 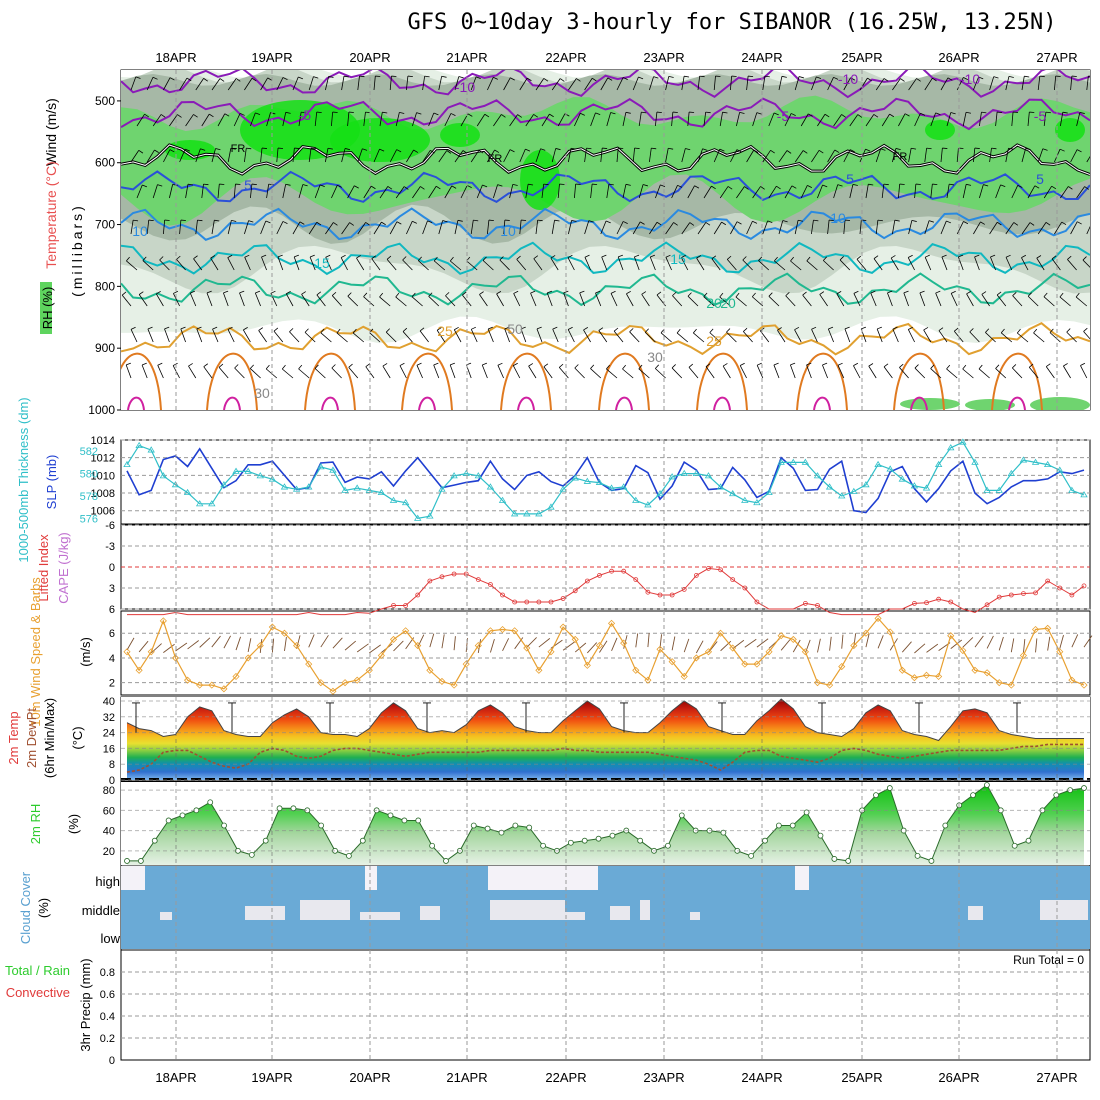 I want to click on isotherm-label: 50, so click(x=515, y=329).